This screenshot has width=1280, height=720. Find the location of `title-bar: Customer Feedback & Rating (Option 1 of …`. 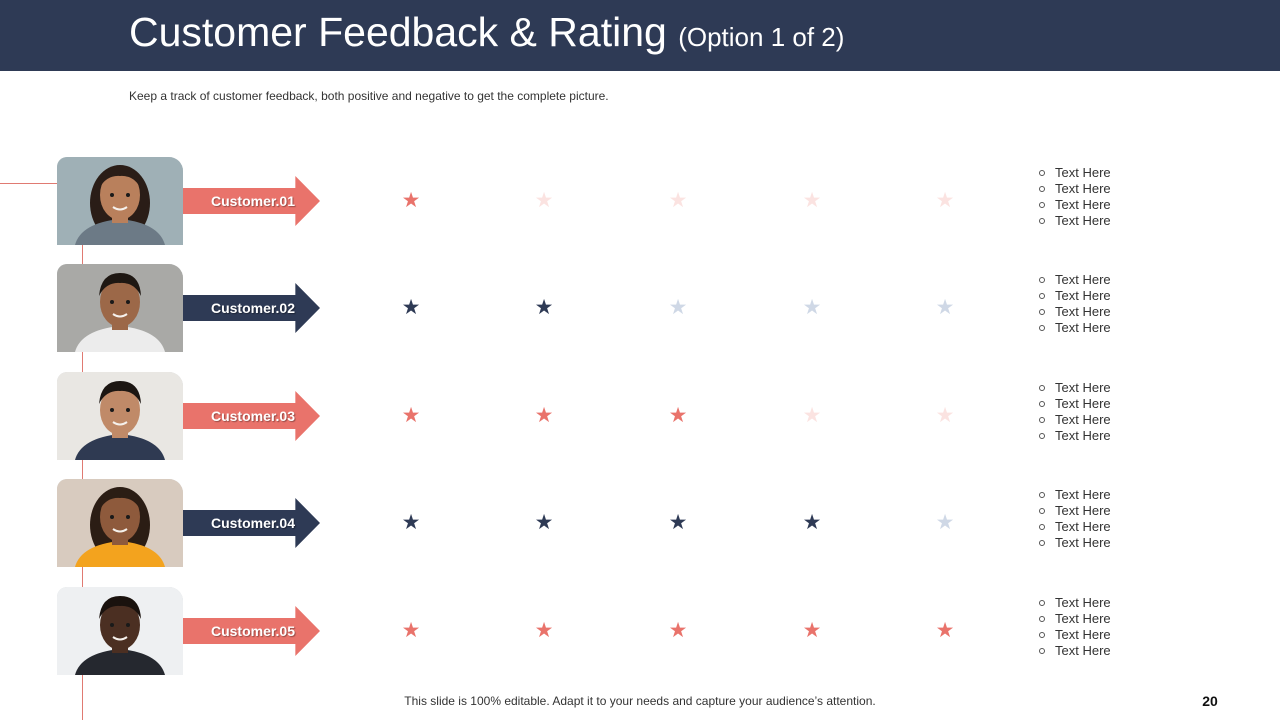

title-bar: Customer Feedback & Rating (Option 1 of … is located at coordinates (640, 35).